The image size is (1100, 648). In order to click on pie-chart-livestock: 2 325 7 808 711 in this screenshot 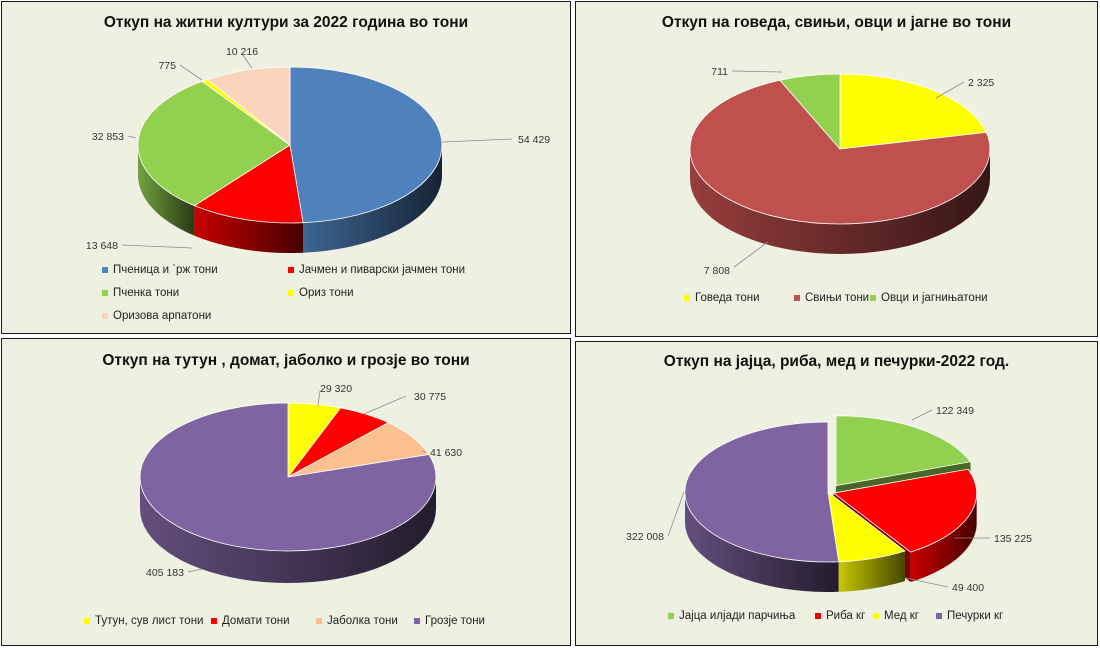, I will do `click(842, 171)`.